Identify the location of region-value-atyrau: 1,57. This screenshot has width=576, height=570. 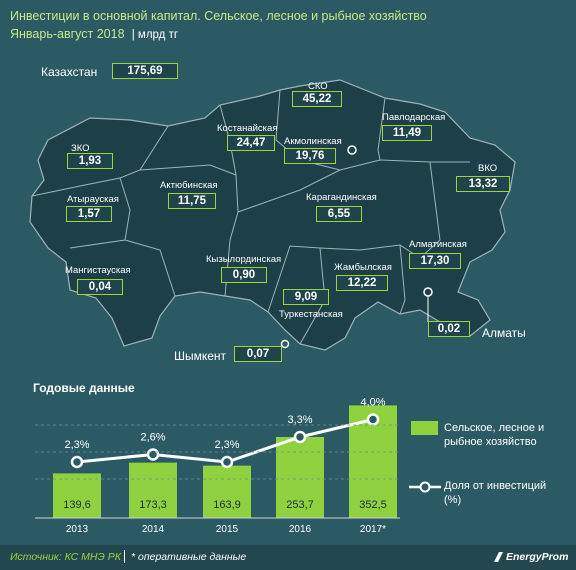
(89, 214).